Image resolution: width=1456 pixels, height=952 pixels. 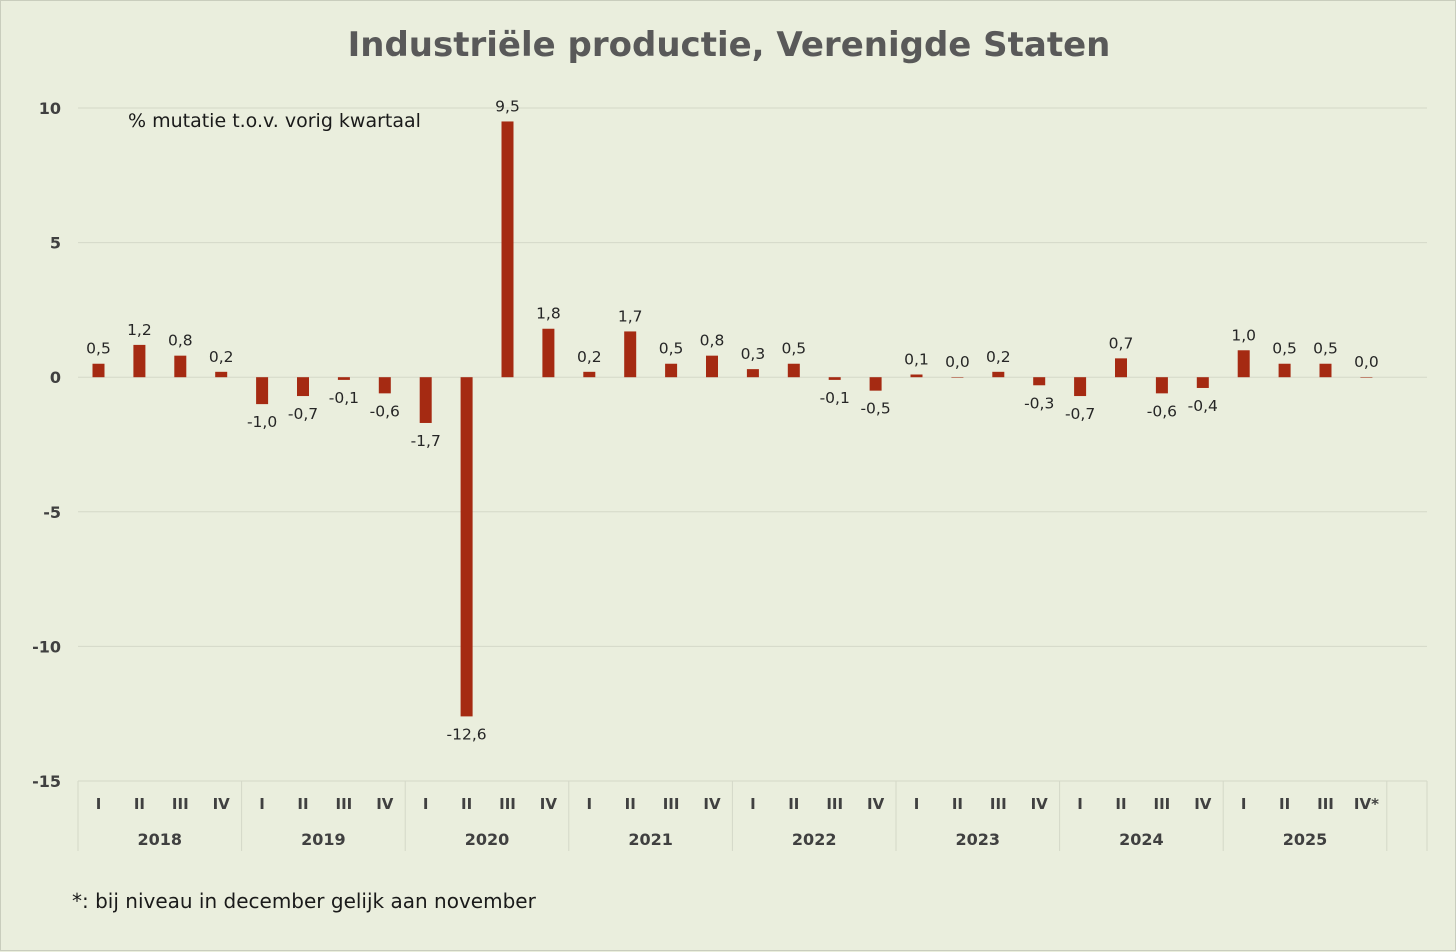 What do you see at coordinates (650, 839) in the screenshot?
I see `x-year-label: 2021` at bounding box center [650, 839].